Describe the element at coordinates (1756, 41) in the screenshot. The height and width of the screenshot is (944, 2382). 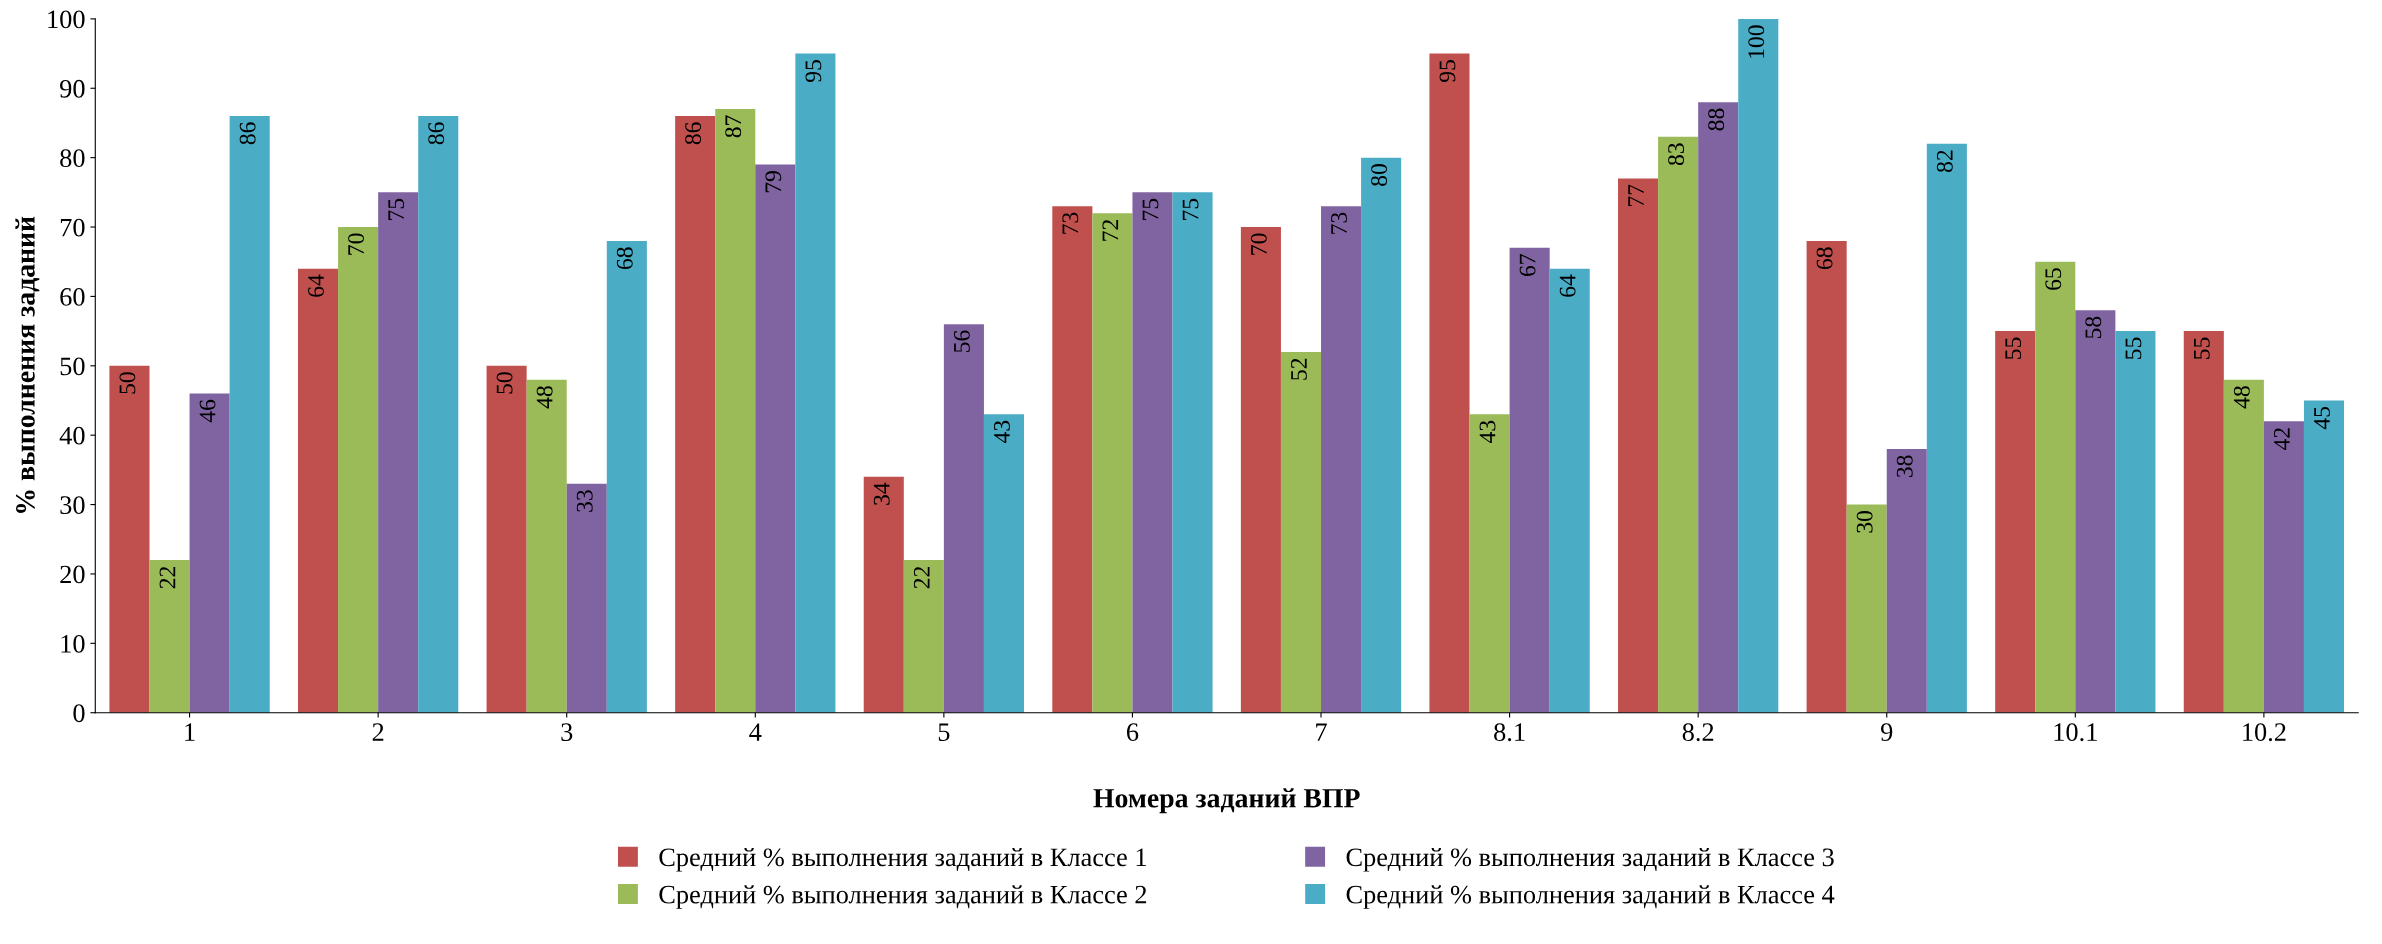
I see `data-label: 100` at that location.